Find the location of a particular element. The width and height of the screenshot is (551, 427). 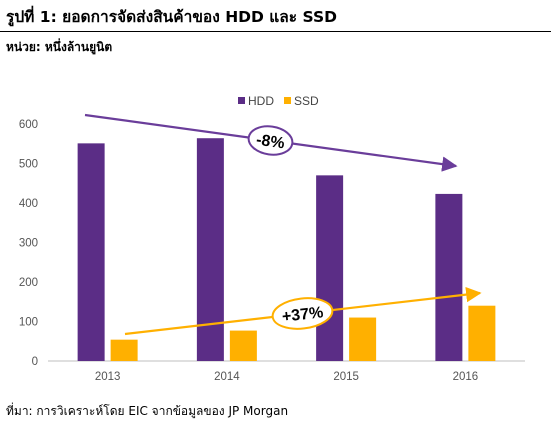

legend-swatch-ssd is located at coordinates (287, 100).